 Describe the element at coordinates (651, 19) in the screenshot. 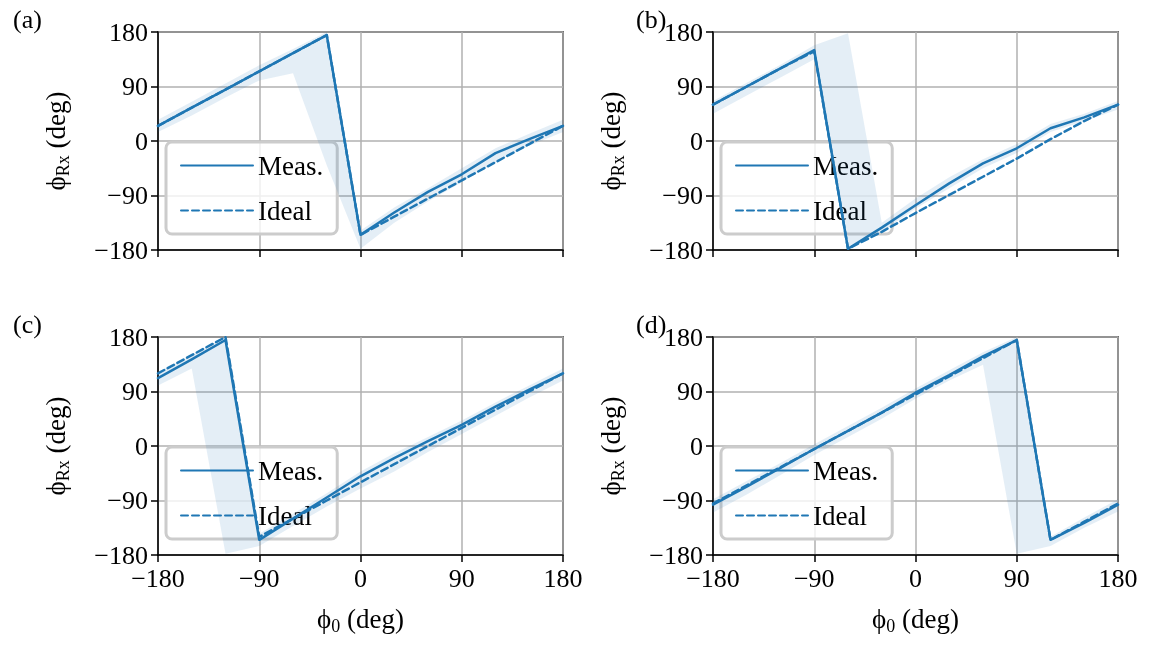

I see `chart-title: (b)` at that location.